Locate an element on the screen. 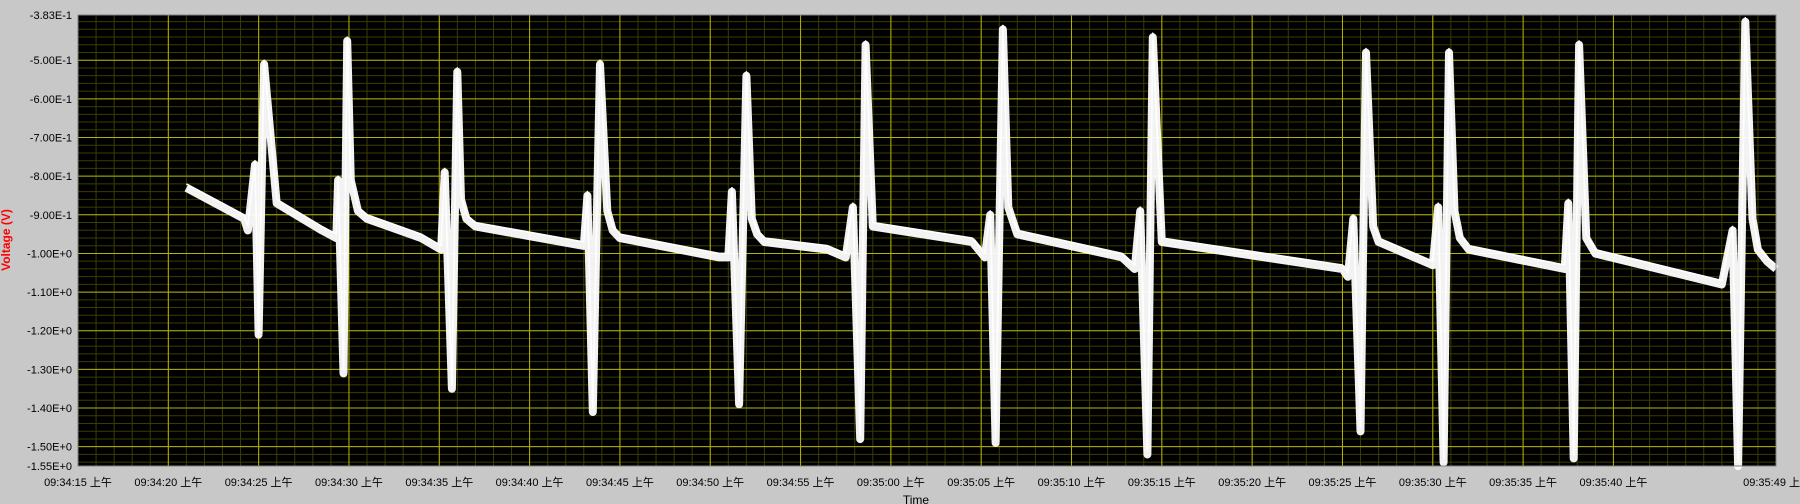 This screenshot has height=504, width=1800. x-tick-label: 09:35:10 上午 is located at coordinates (1072, 482).